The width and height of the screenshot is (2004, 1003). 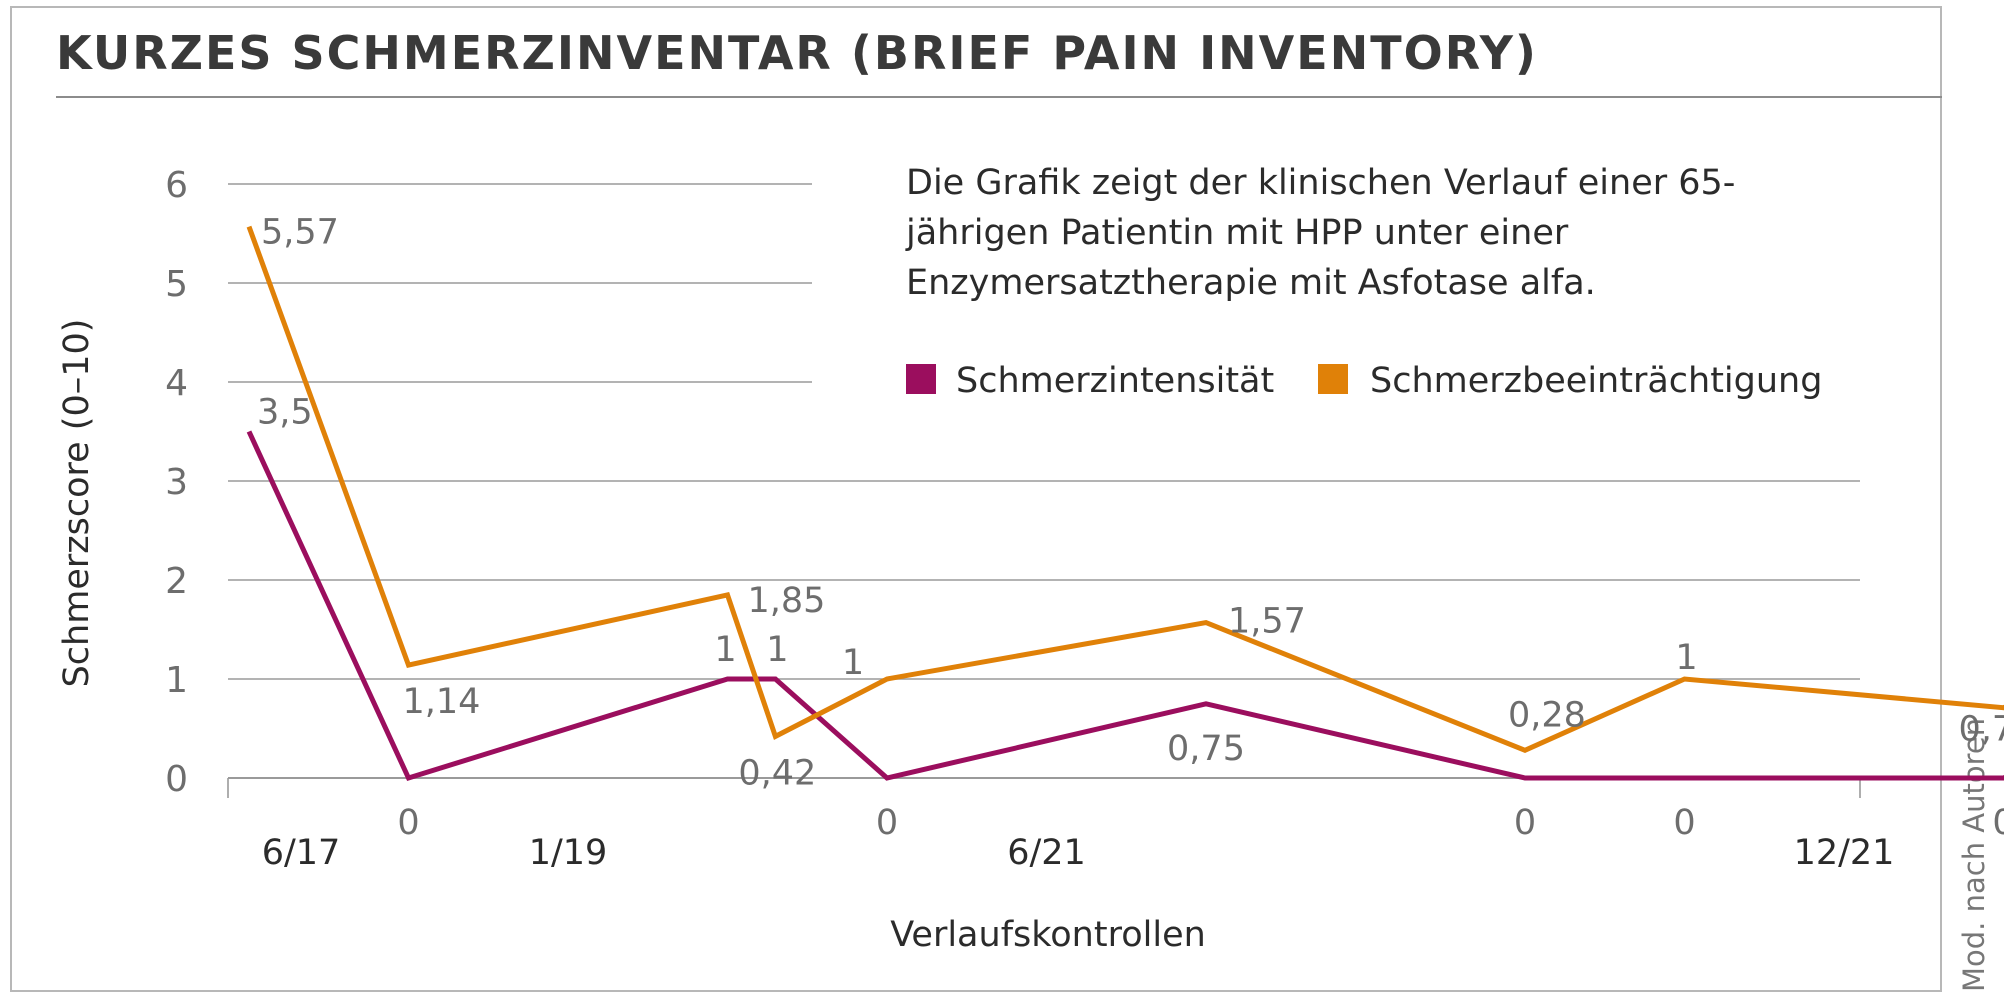 What do you see at coordinates (1206, 749) in the screenshot?
I see `data-label-intensity: 0,75` at bounding box center [1206, 749].